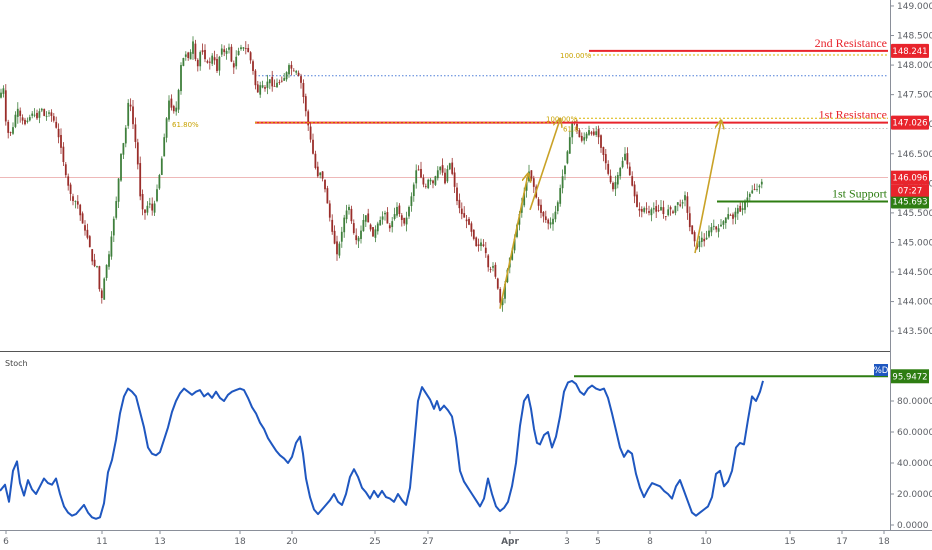 The width and height of the screenshot is (932, 550). What do you see at coordinates (909, 202) in the screenshot?
I see `level-price-value: 145.693` at bounding box center [909, 202].